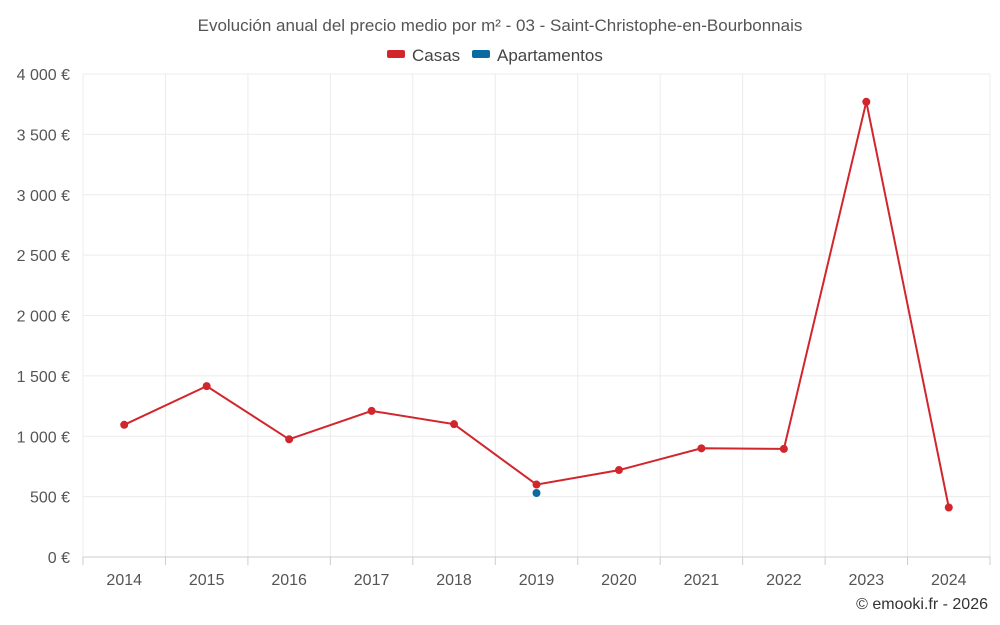  I want to click on y-tick-label: 1 500 €, so click(43, 377).